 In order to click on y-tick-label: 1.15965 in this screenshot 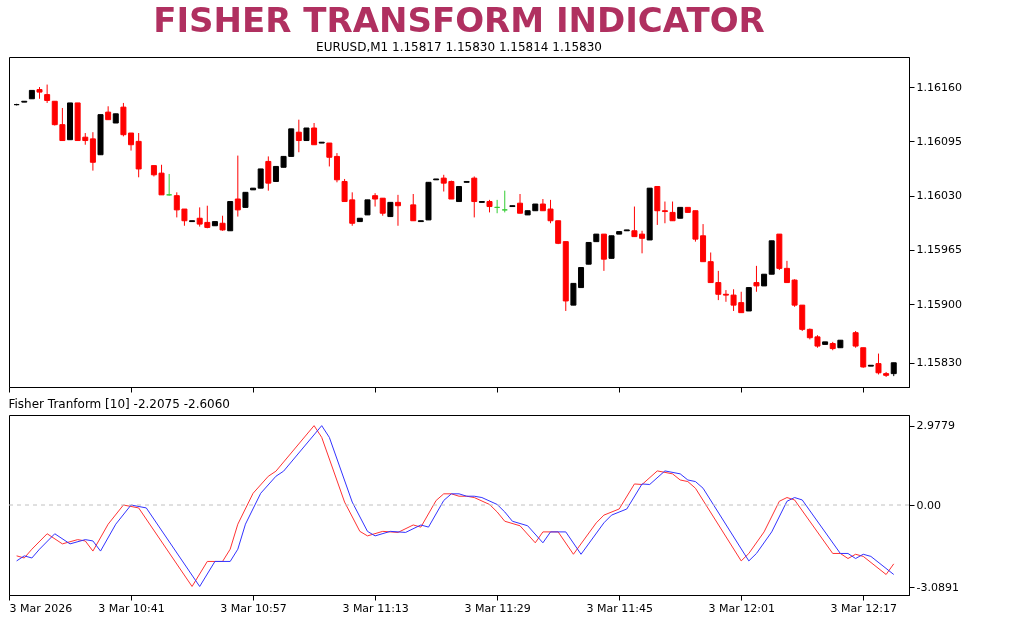, I will do `click(939, 250)`.